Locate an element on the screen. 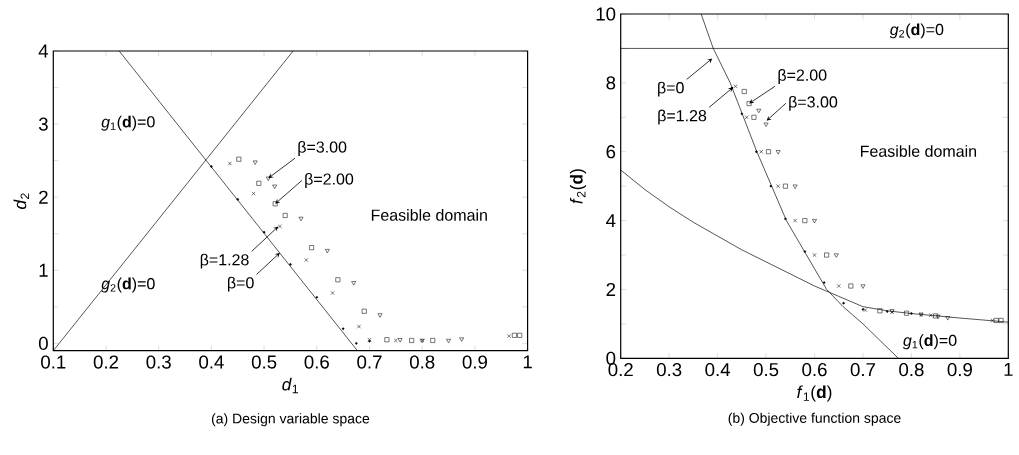 The height and width of the screenshot is (455, 1019). x-tick-label: 0.1 is located at coordinates (53, 362).